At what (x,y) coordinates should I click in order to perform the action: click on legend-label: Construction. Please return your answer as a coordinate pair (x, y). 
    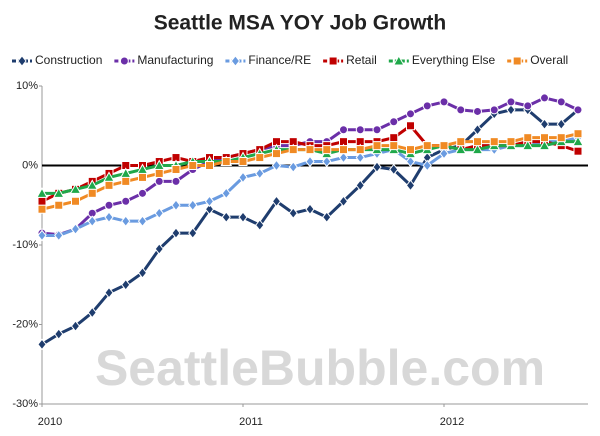
    Looking at the image, I should click on (68, 60).